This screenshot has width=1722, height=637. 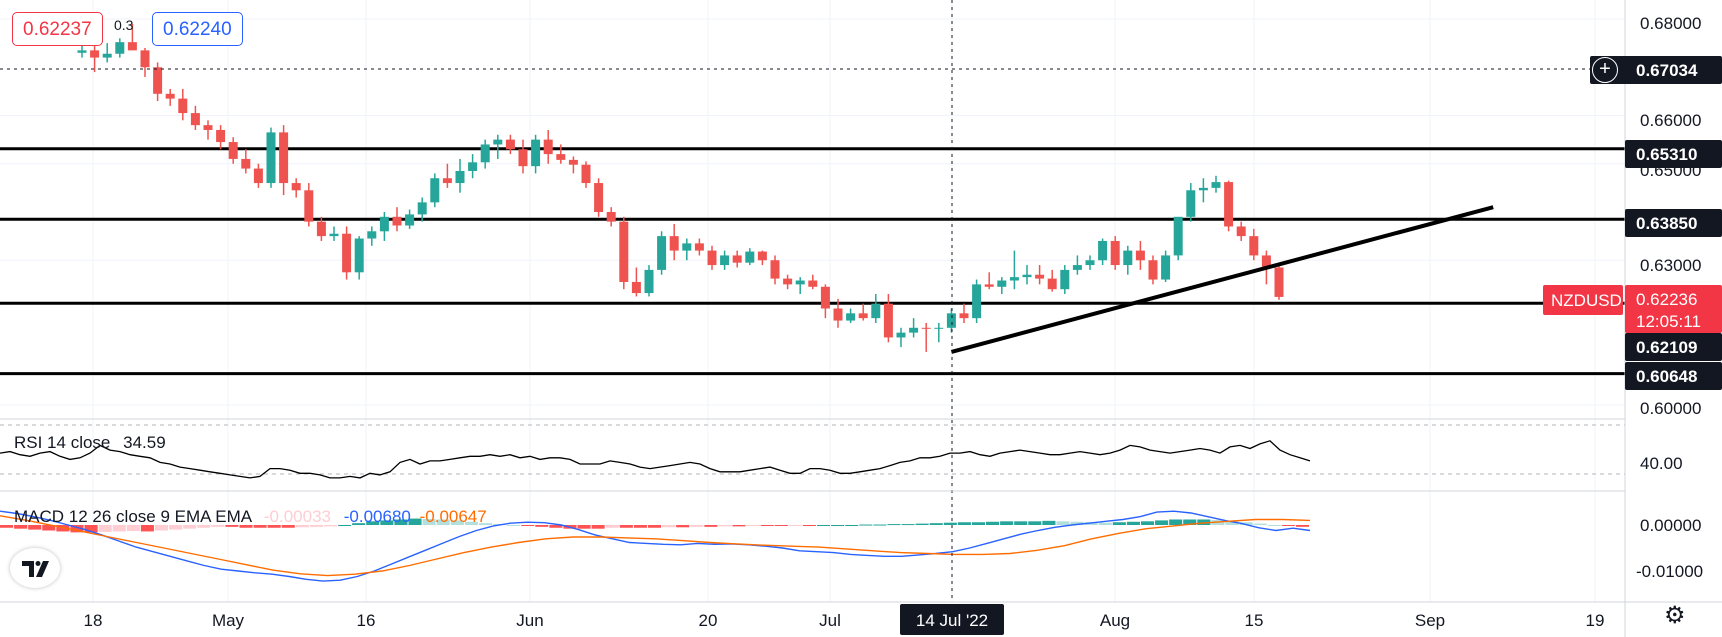 I want to click on settings-gear-icon: ⚙, so click(x=1675, y=615).